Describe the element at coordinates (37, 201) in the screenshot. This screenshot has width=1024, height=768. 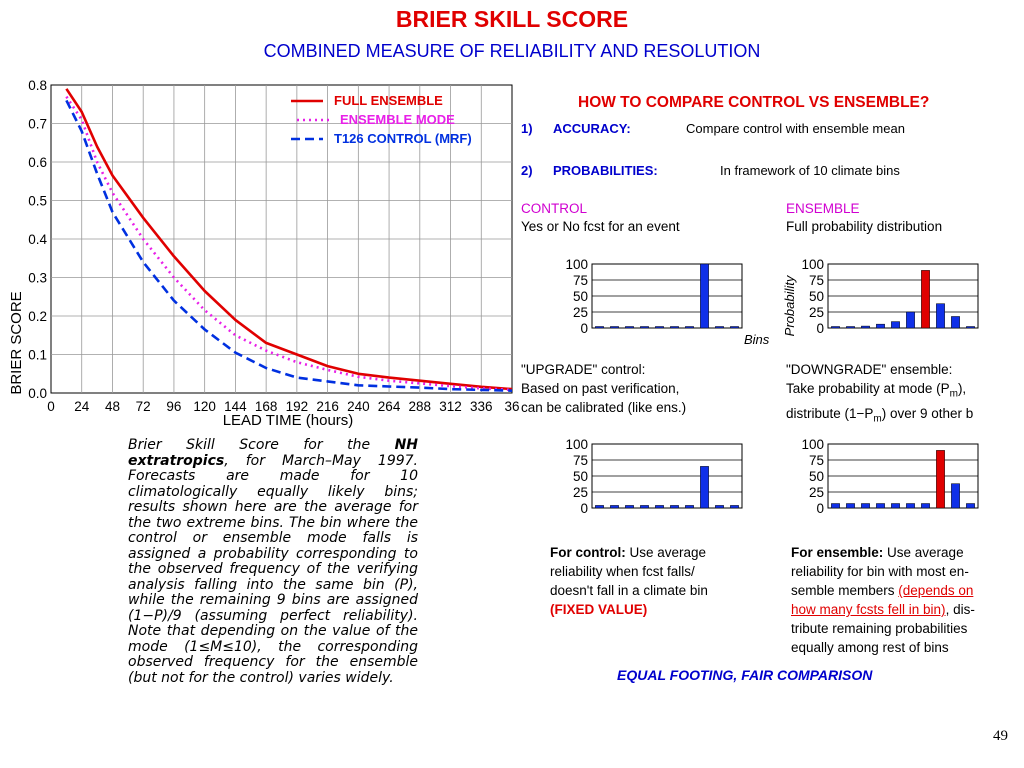
I see `y-tick-label: 0.5` at that location.